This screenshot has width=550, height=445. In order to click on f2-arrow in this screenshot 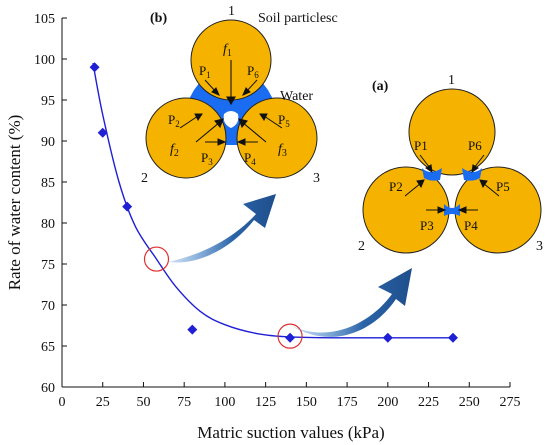, I will do `click(208, 132)`.